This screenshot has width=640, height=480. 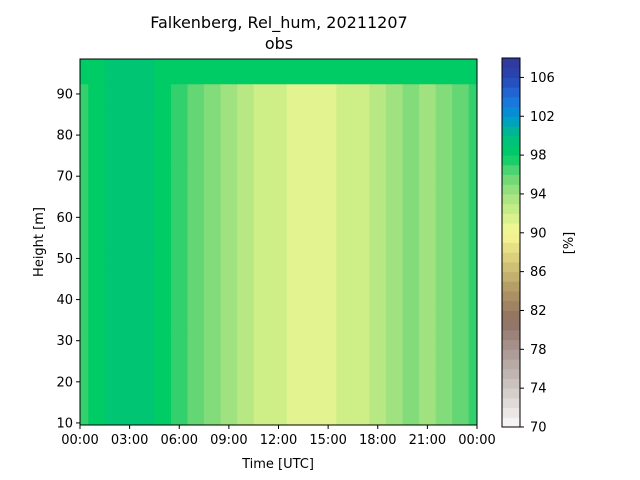 I want to click on colorbar-tick-label: 78, so click(x=538, y=350).